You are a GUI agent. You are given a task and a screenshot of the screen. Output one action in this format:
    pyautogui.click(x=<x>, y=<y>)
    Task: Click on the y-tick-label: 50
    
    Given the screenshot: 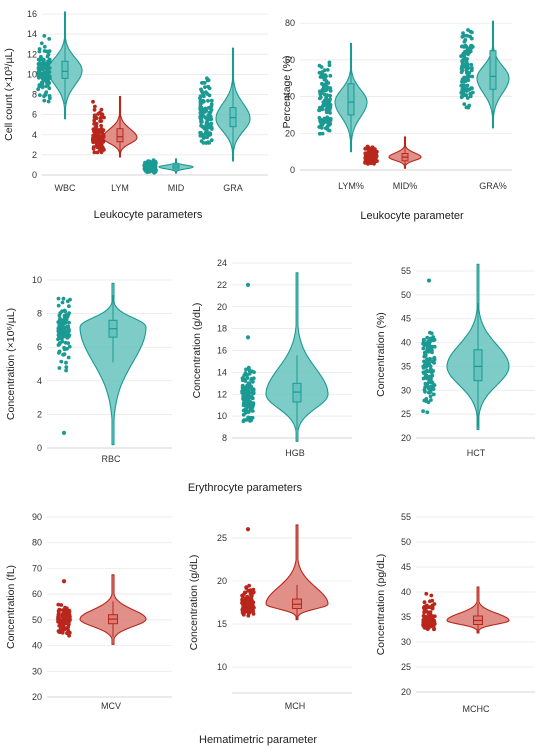 What is the action you would take?
    pyautogui.click(x=406, y=542)
    